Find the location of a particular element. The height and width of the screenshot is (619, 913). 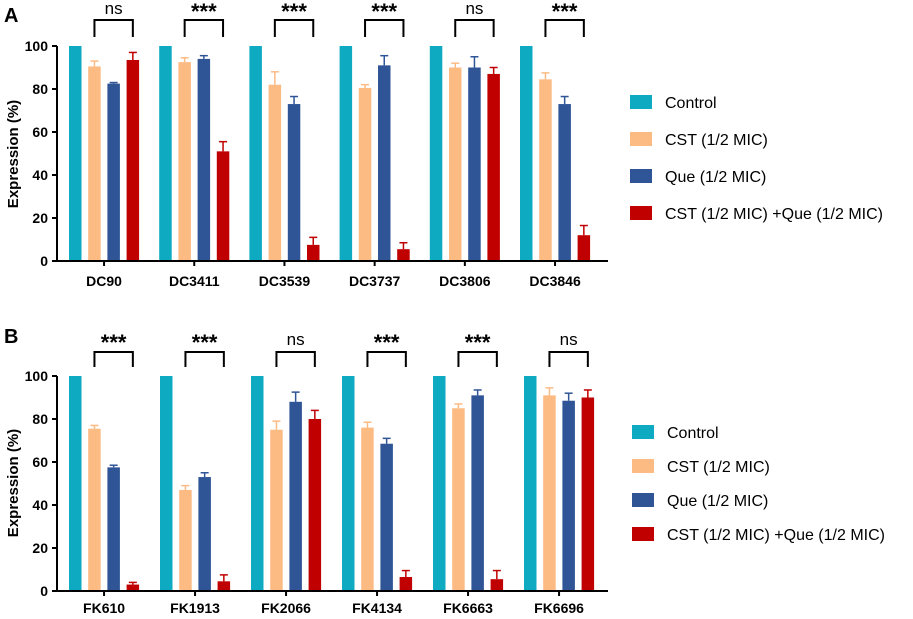

significance-label-a-dc3411: *** is located at coordinates (204, 12).